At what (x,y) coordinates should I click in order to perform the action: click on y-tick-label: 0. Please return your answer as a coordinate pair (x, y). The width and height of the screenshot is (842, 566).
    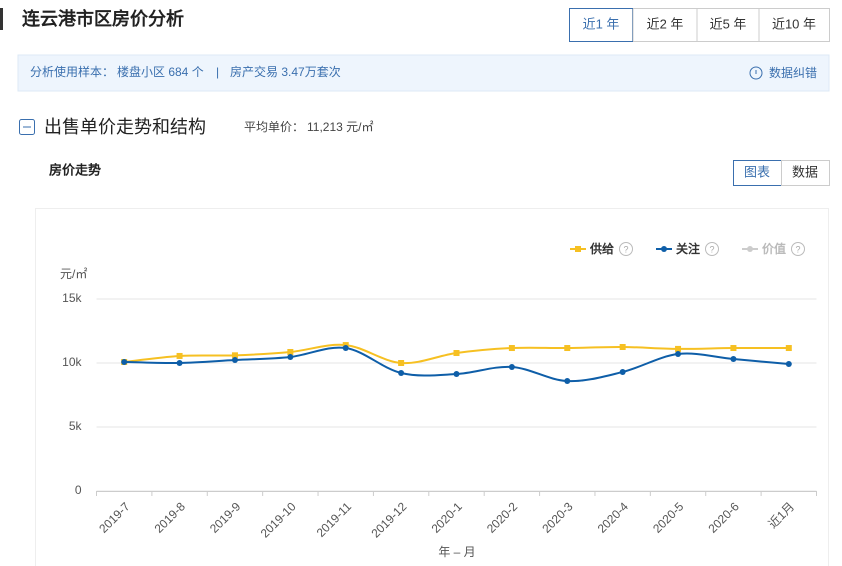
    Looking at the image, I should click on (78, 490).